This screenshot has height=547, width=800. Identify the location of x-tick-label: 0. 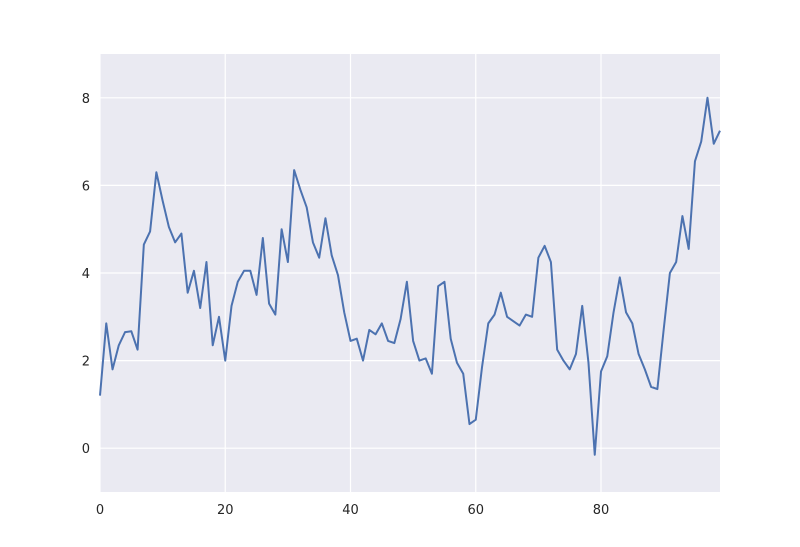
(100, 510).